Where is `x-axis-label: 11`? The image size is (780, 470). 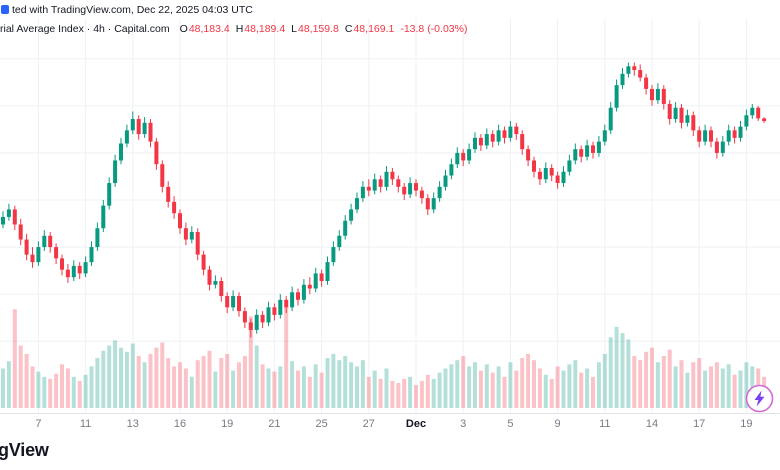
x-axis-label: 11 is located at coordinates (604, 424).